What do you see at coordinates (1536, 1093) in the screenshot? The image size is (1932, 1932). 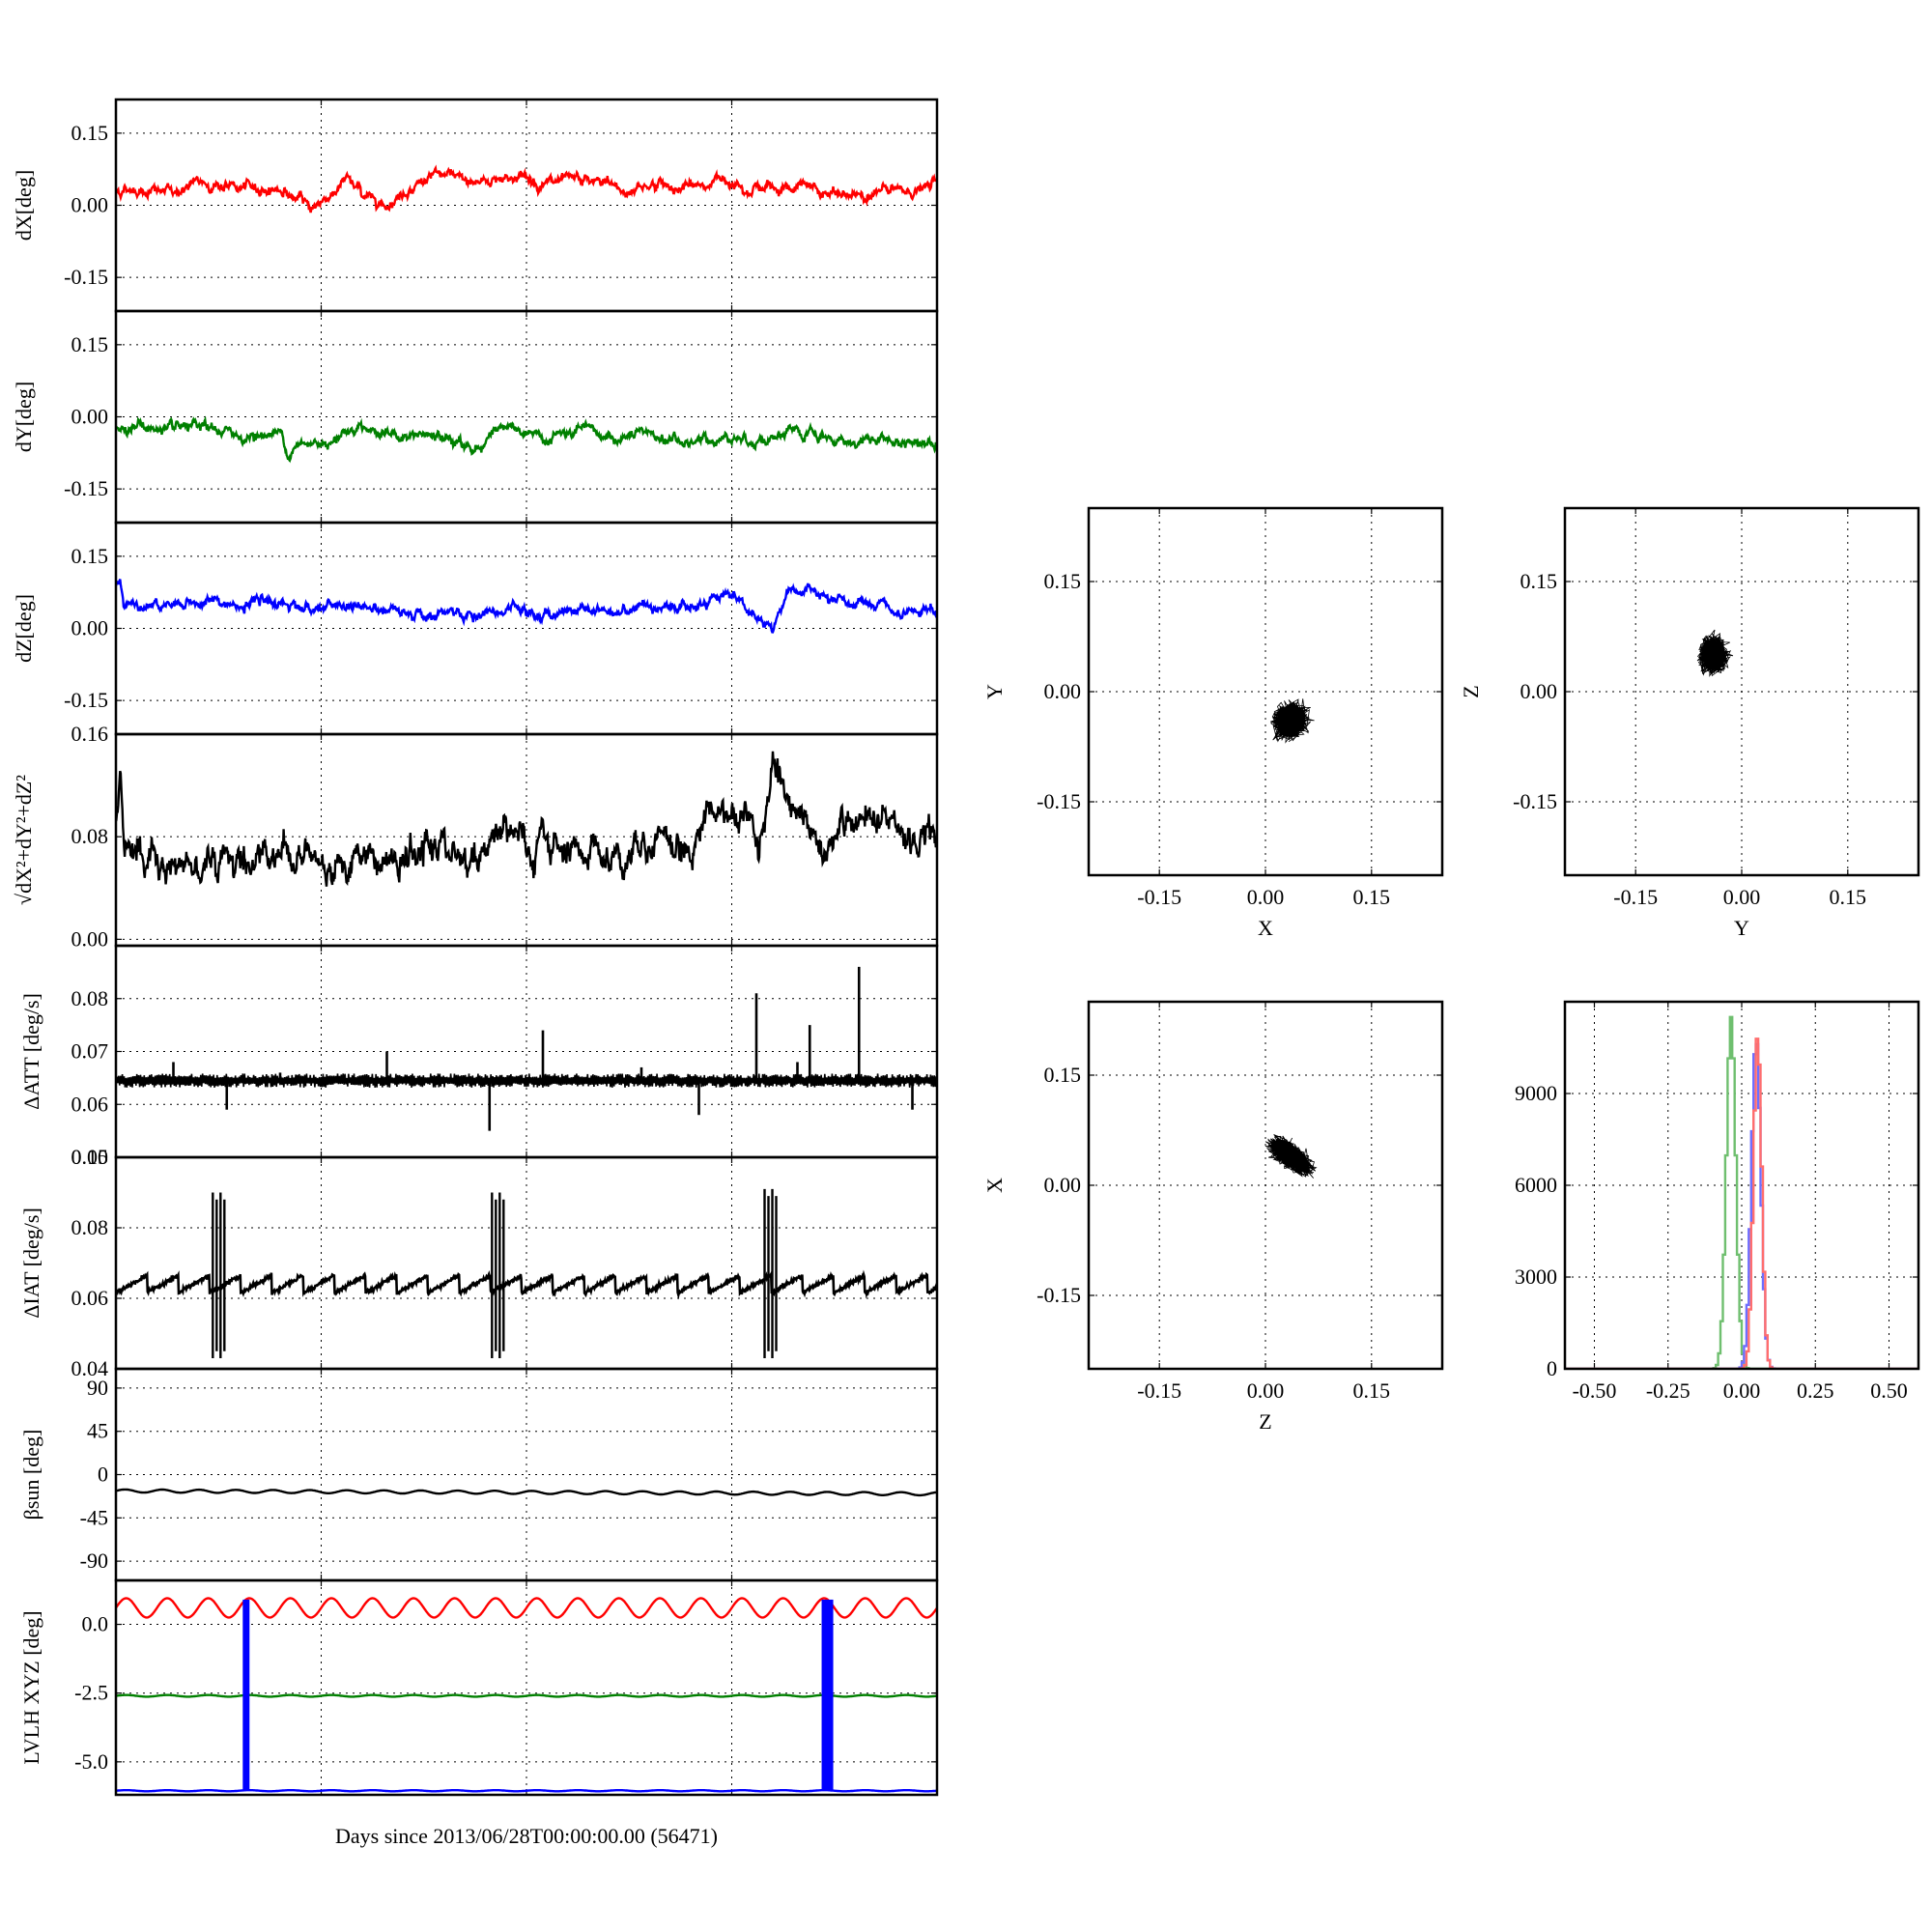 I see `ytick-label: 9000` at bounding box center [1536, 1093].